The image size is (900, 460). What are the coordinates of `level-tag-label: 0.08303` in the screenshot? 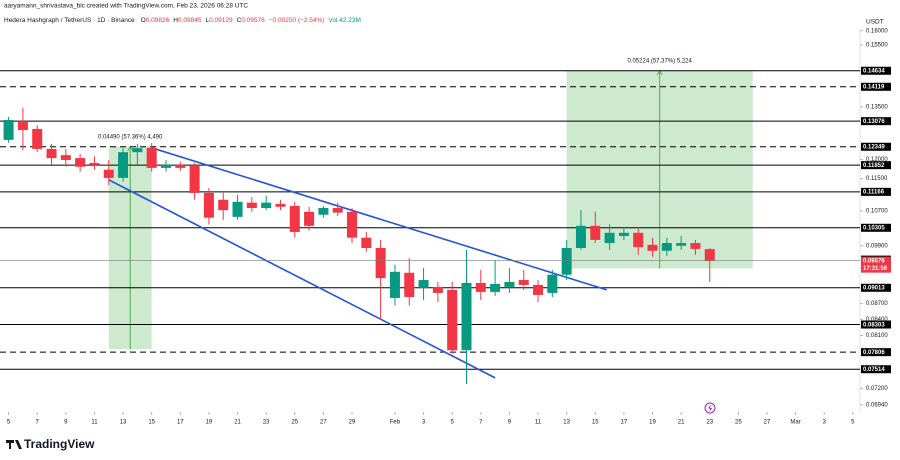 It's located at (874, 325).